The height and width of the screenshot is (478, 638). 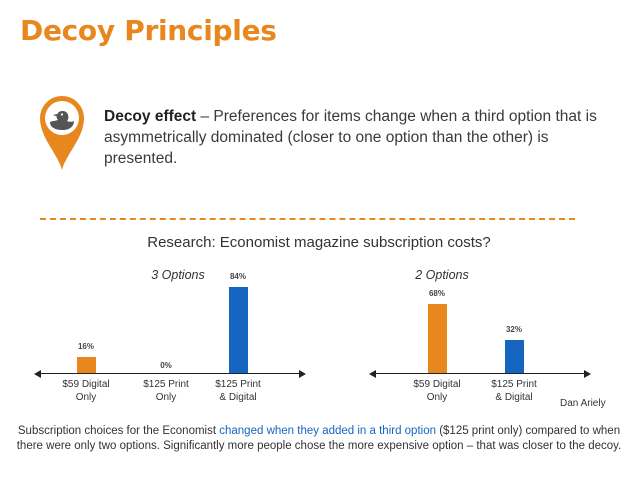 I want to click on chart-title: 3 Options, so click(x=178, y=275).